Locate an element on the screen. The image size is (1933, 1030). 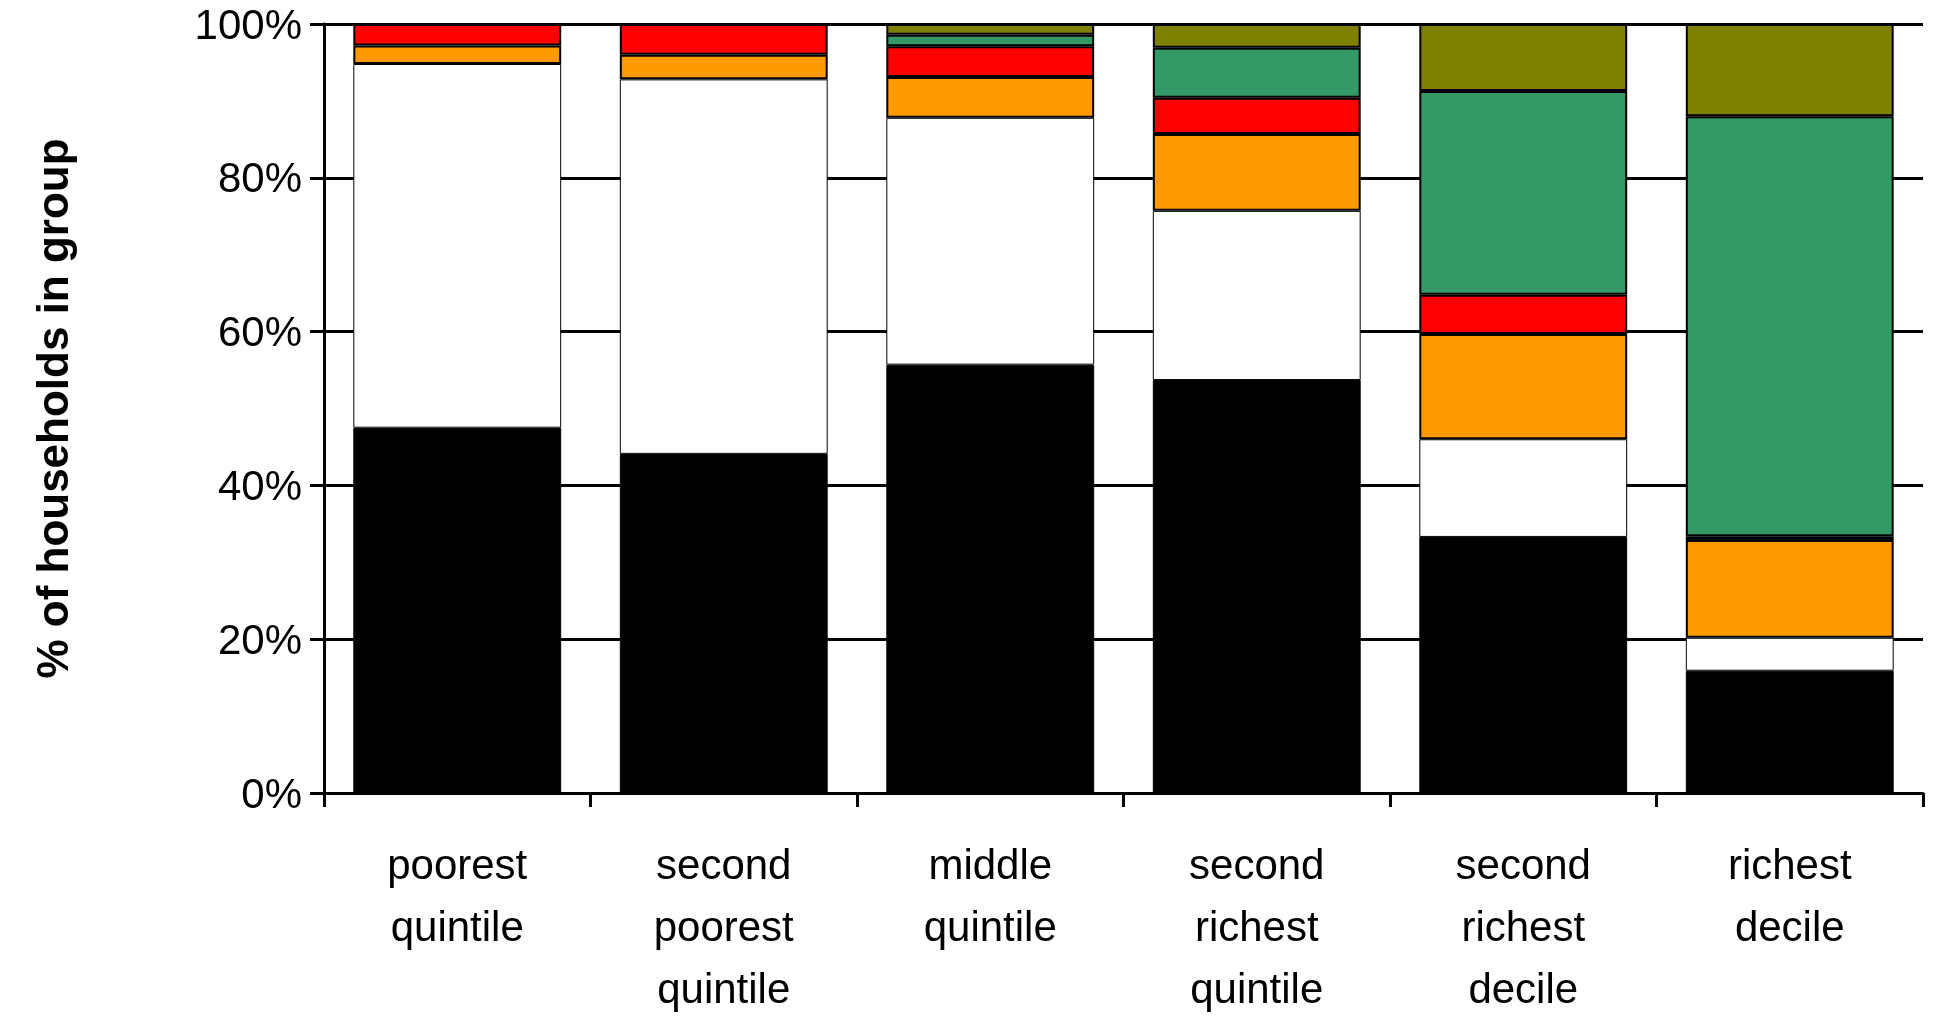
y-tick-label: 20% is located at coordinates (259, 639).